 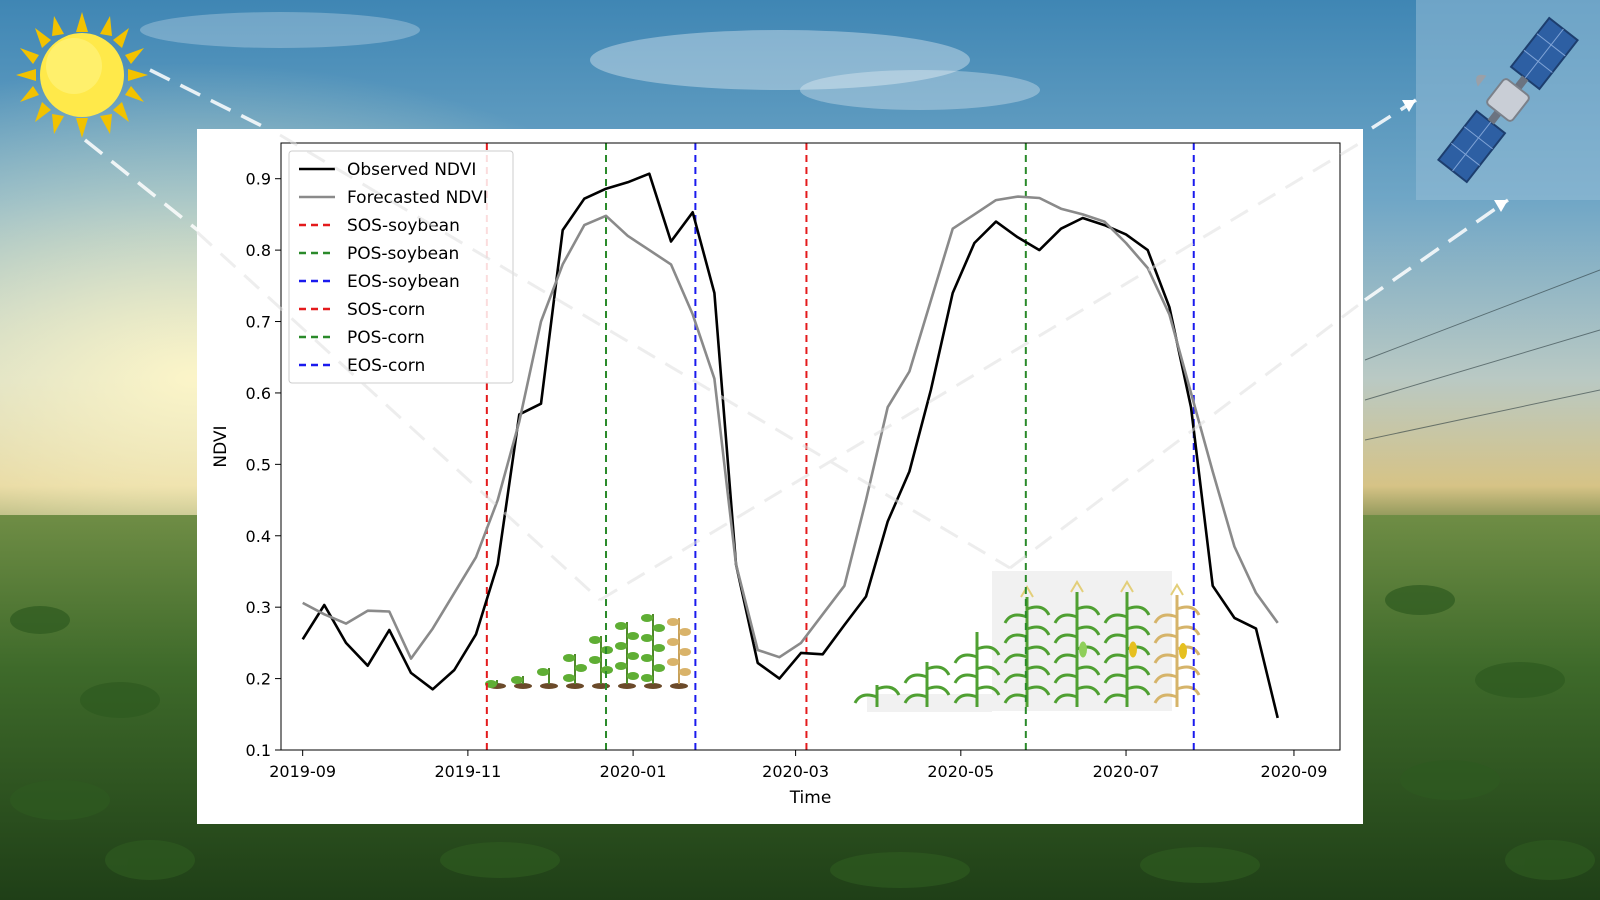 I want to click on soybean-growth-stages-icon, so click(x=588, y=651).